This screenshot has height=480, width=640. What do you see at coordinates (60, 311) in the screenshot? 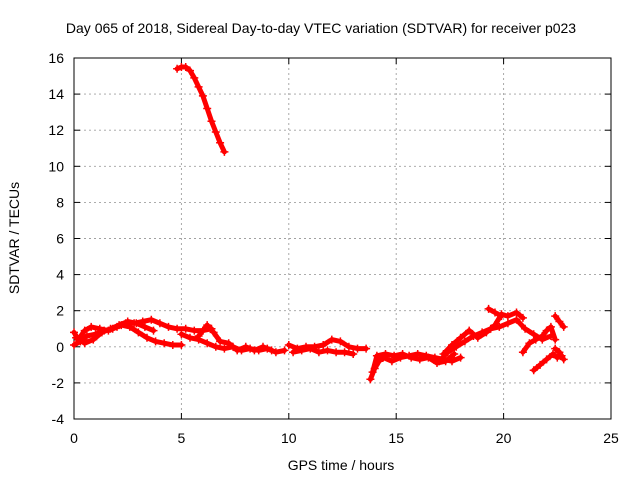
I see `y-tick-label: 2` at bounding box center [60, 311].